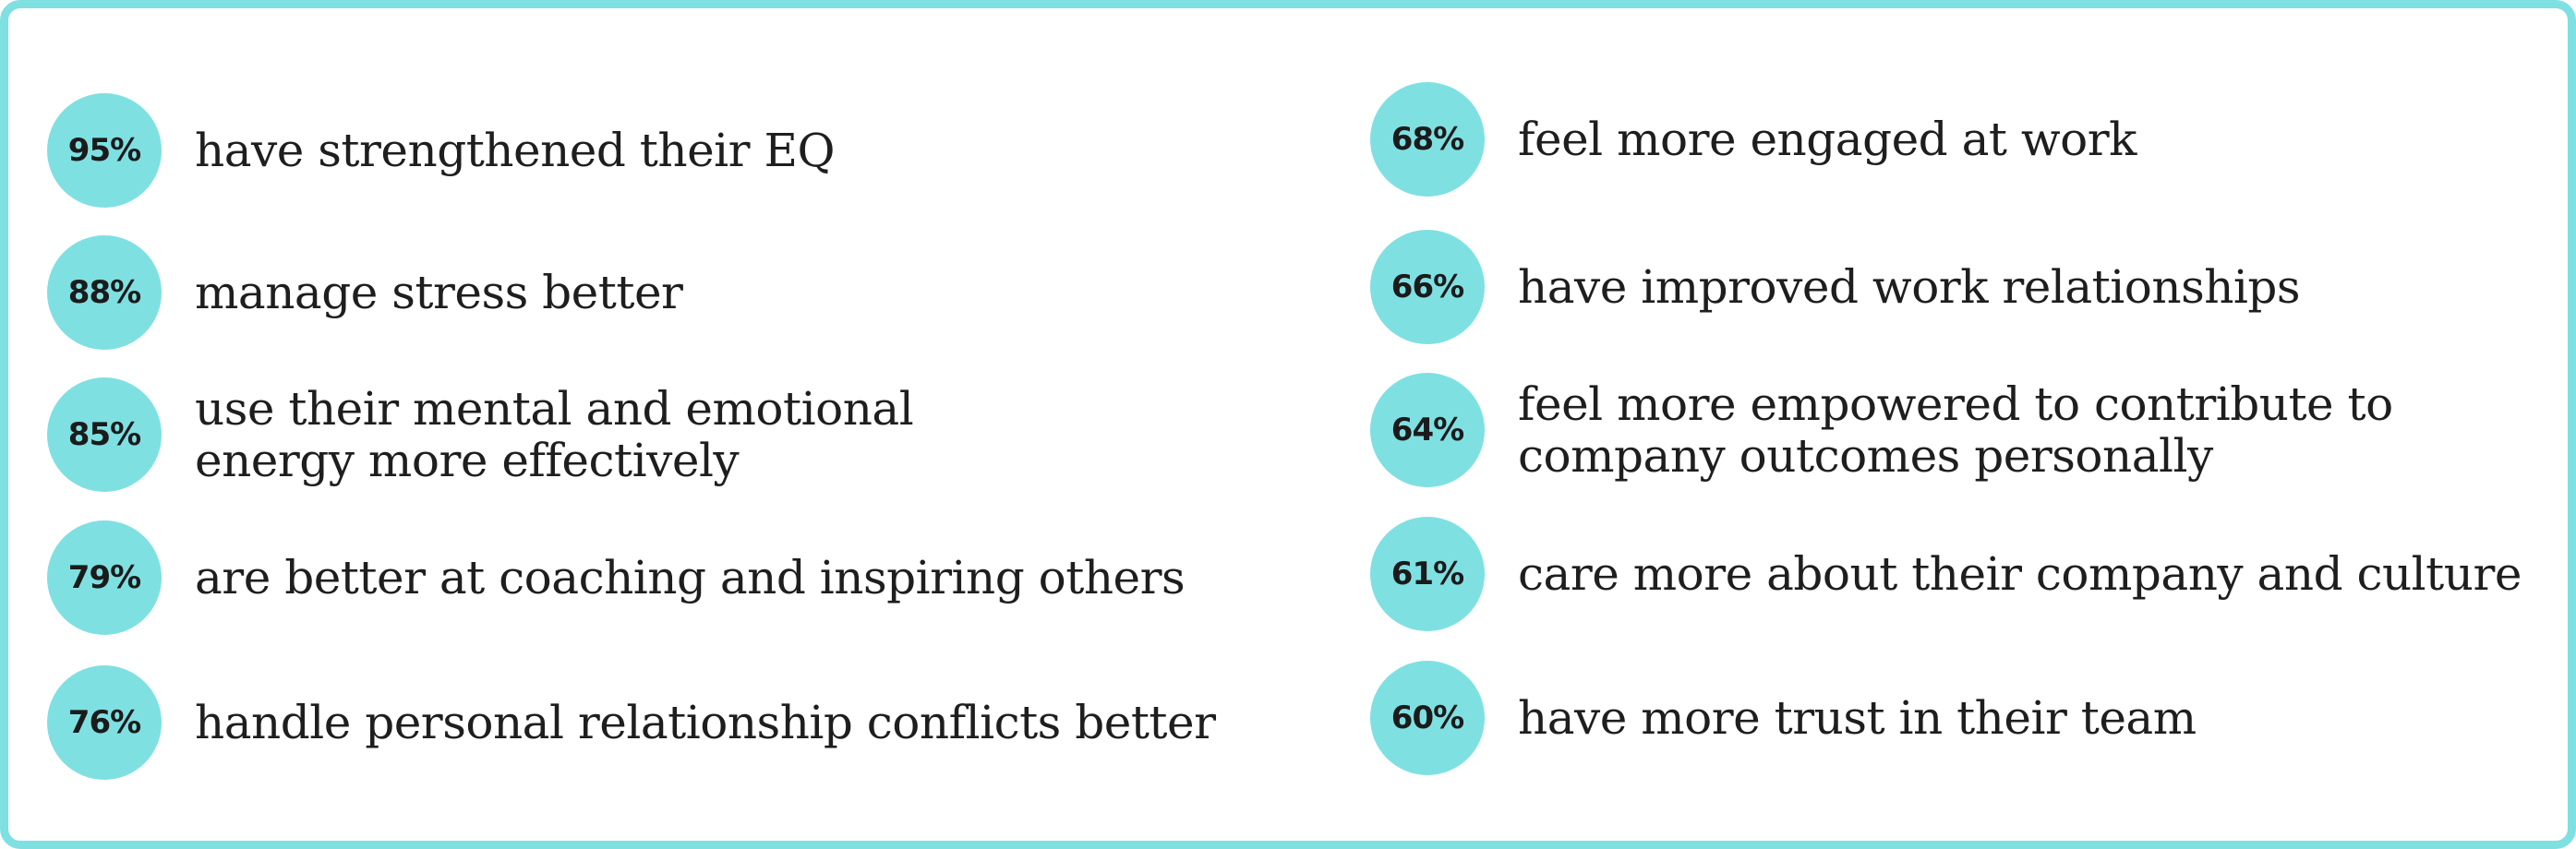 The image size is (2576, 849). Describe the element at coordinates (104, 722) in the screenshot. I see `percent-badge: 76%` at that location.